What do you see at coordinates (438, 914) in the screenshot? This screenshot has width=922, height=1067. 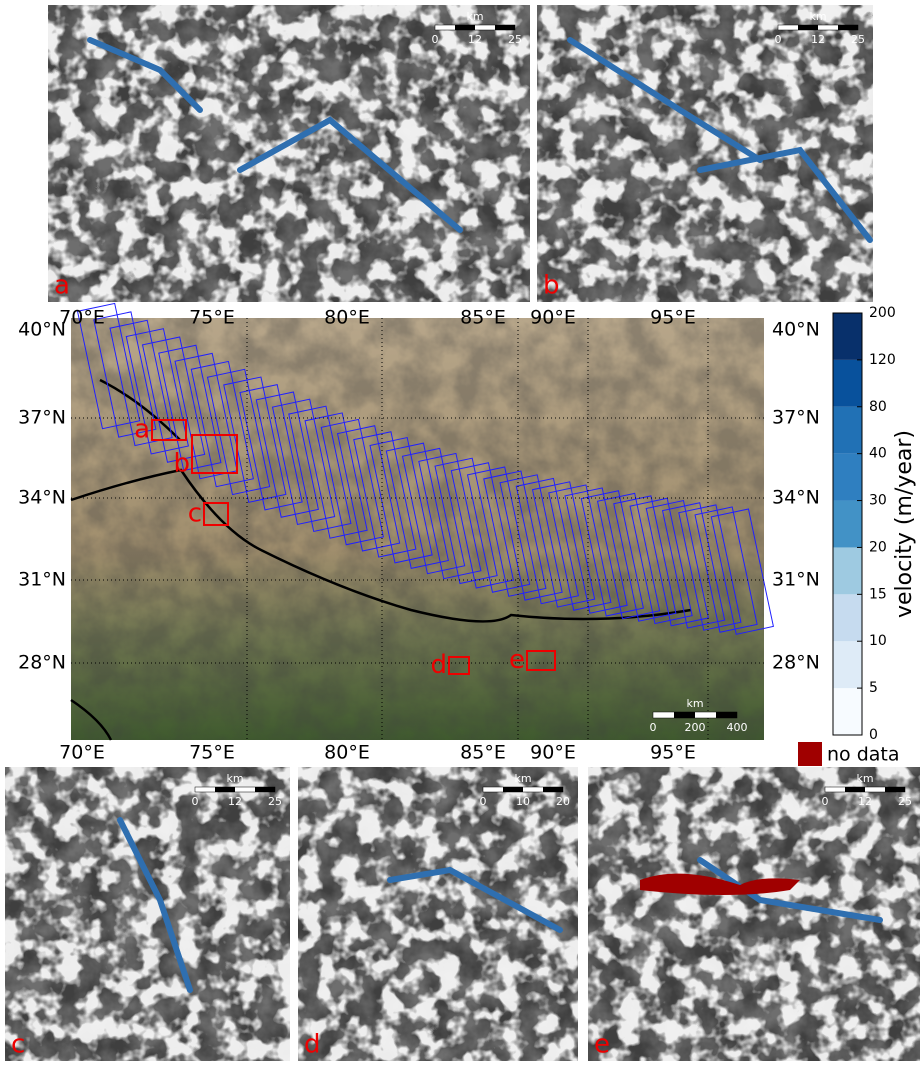 I see `inset-panel: d km 0 10 20` at bounding box center [438, 914].